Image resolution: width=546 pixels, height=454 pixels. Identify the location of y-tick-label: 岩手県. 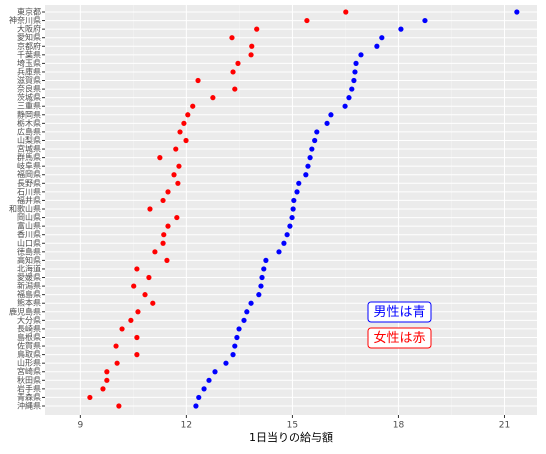
(29, 388).